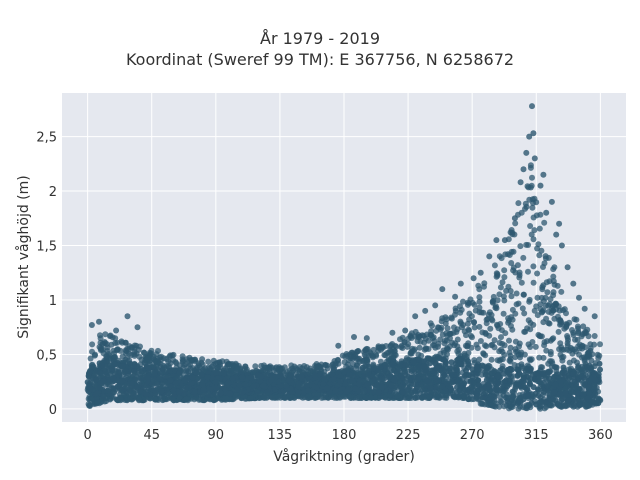 The height and width of the screenshot is (480, 640). Describe the element at coordinates (46, 247) in the screenshot. I see `y-tick-label: 1,5` at that location.